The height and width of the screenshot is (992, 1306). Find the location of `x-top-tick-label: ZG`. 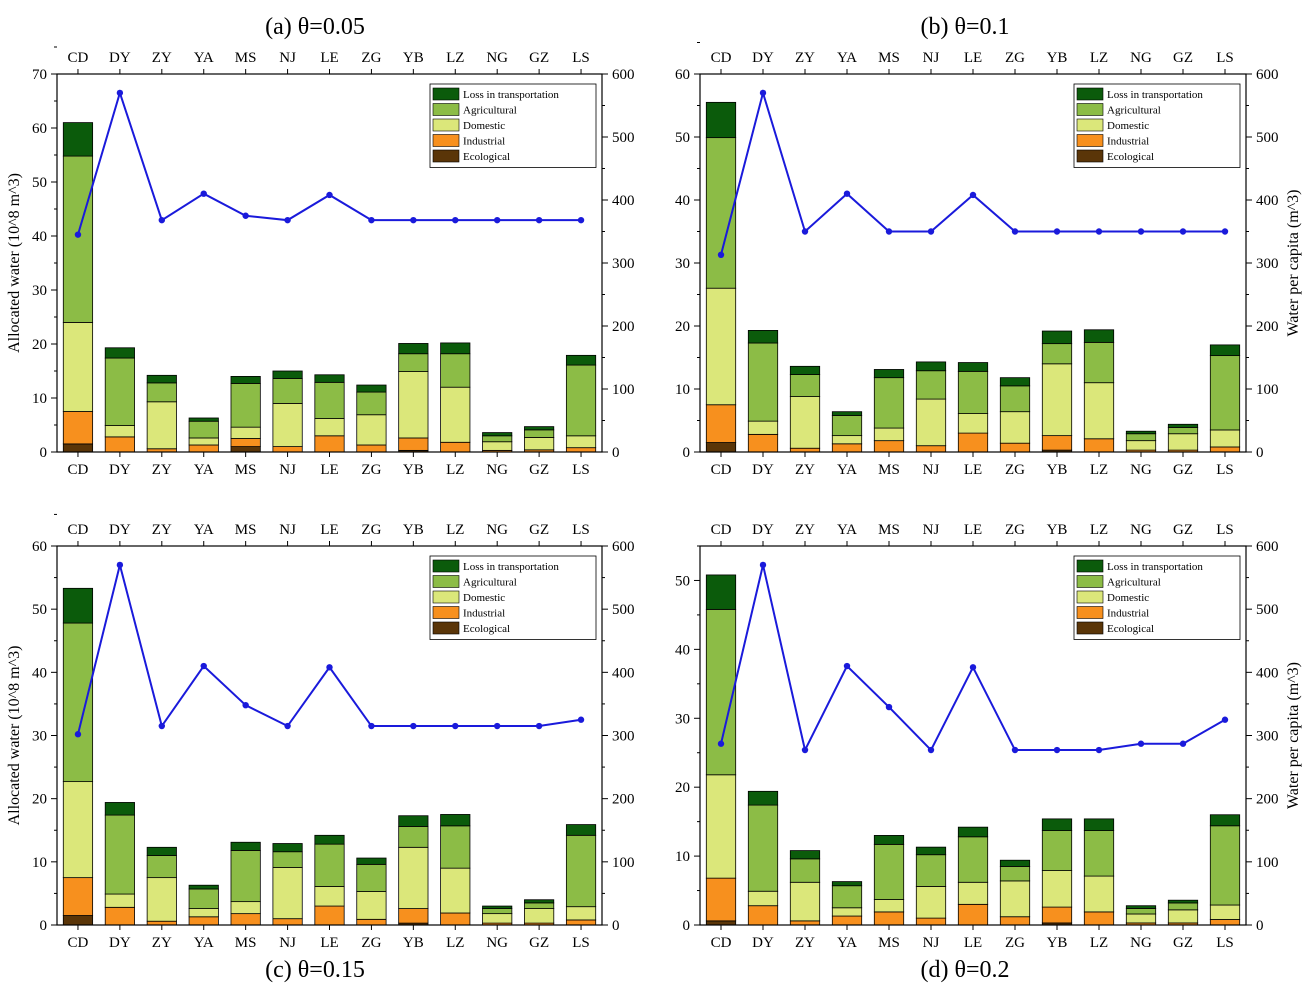

x-top-tick-label: ZG is located at coordinates (1015, 530).